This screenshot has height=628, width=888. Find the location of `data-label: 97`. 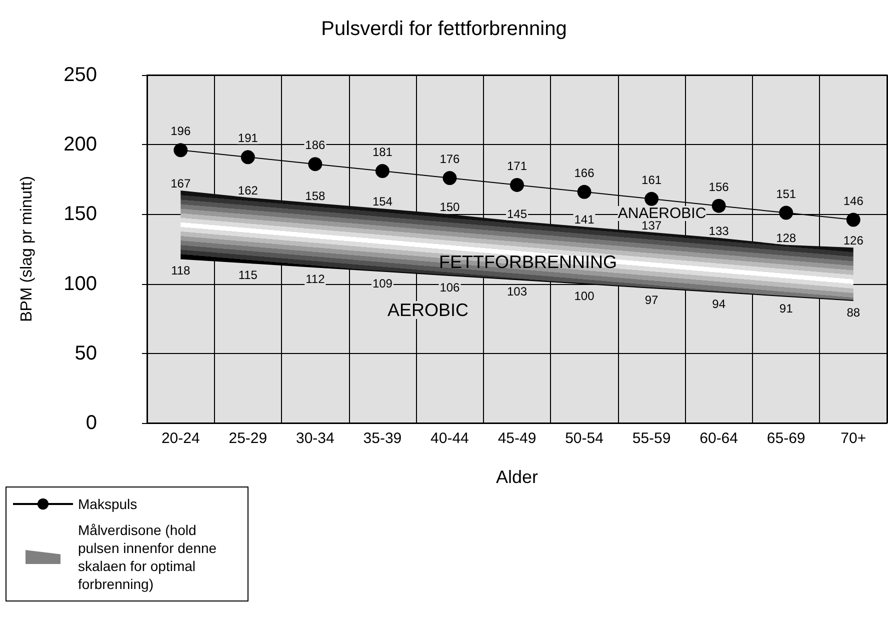

data-label: 97 is located at coordinates (651, 299).